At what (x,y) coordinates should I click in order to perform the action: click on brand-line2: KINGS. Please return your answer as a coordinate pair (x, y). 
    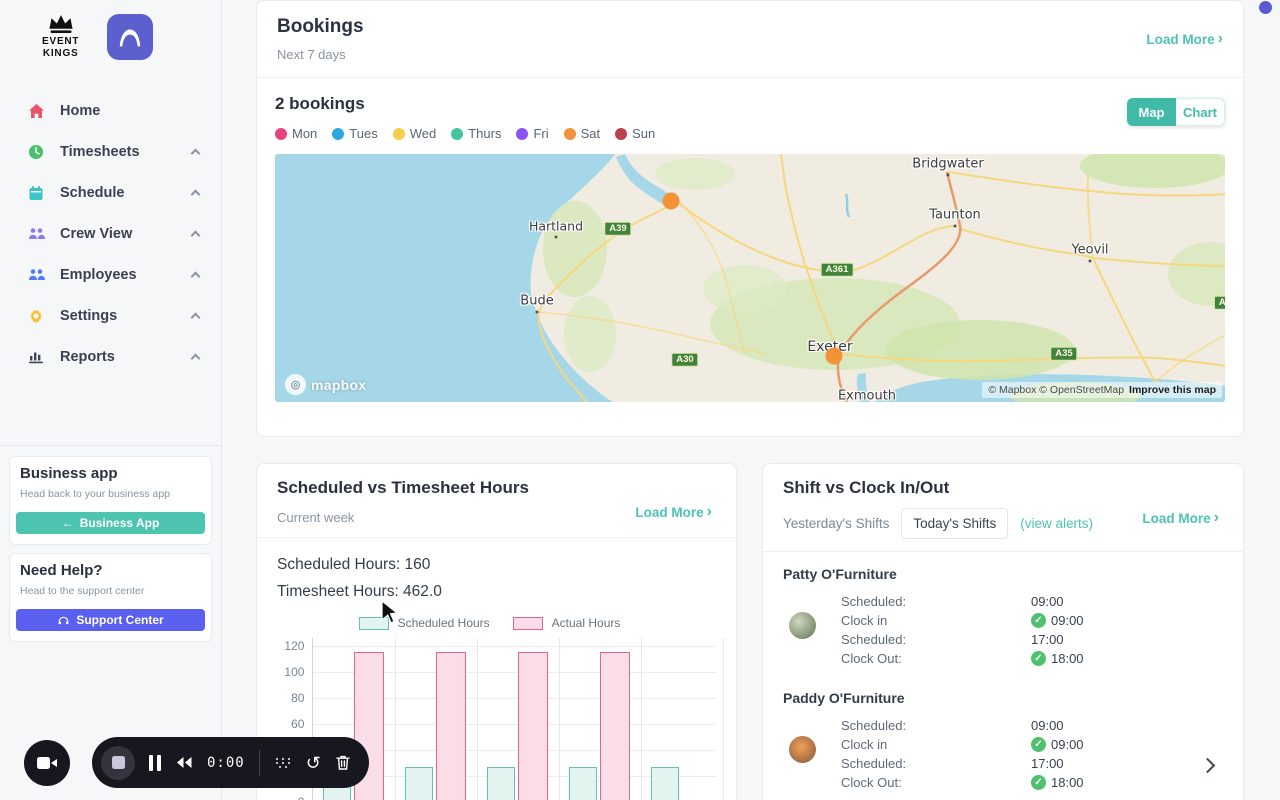
    Looking at the image, I should click on (60, 53).